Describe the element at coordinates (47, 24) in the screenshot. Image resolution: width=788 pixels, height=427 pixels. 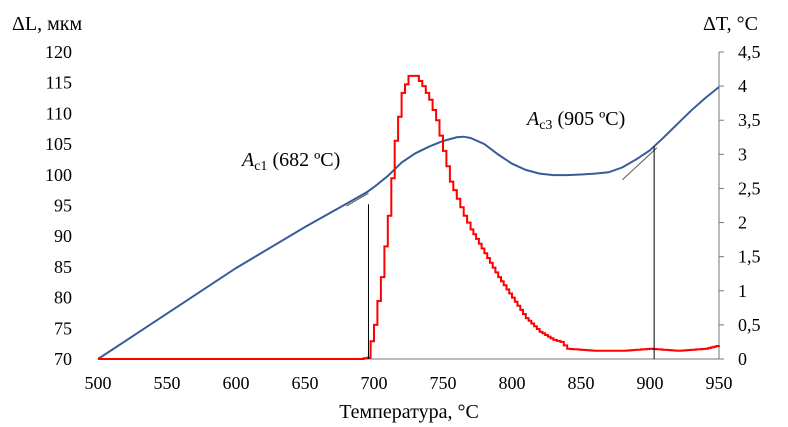
I see `y-left-axis-title: ΔL, мкм` at that location.